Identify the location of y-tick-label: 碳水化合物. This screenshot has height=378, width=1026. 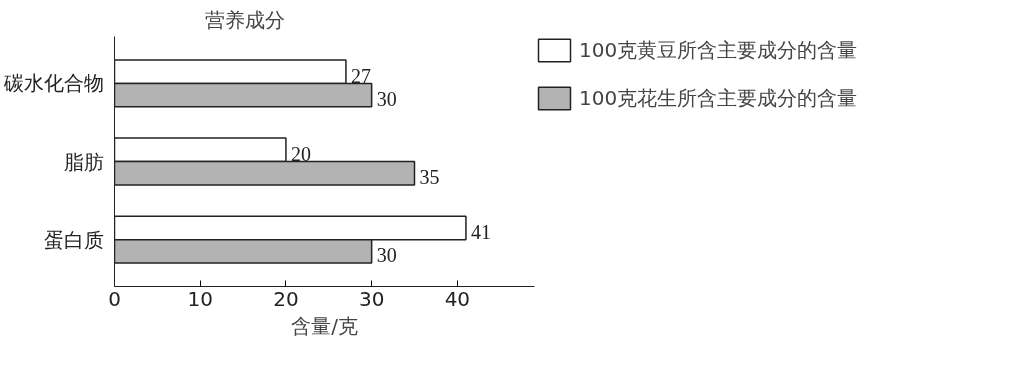
(53, 83).